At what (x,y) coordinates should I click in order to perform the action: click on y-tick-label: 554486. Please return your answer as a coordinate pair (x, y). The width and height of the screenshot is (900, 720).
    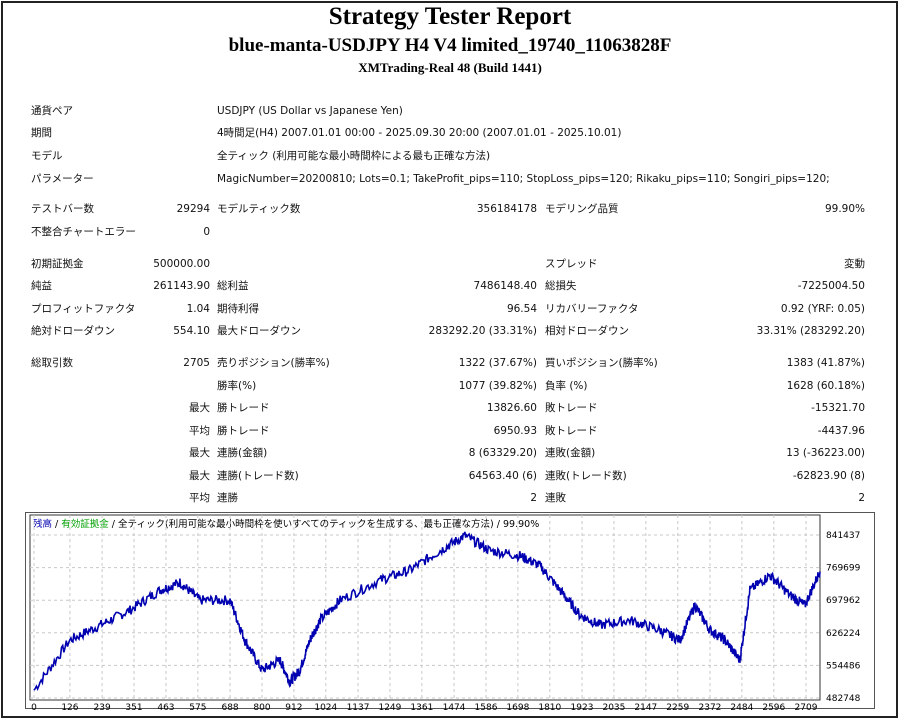
    Looking at the image, I should click on (843, 666).